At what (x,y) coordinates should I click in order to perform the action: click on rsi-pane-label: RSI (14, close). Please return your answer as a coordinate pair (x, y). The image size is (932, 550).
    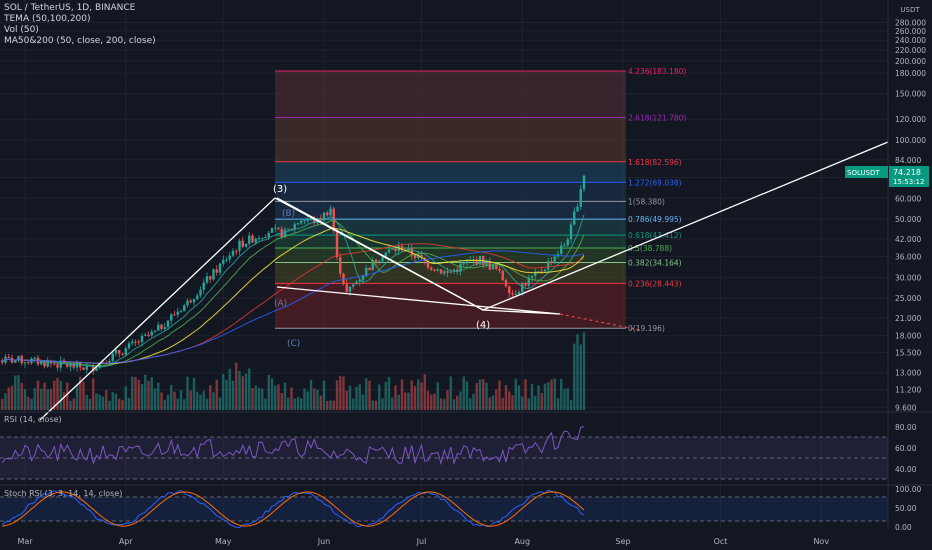
    Looking at the image, I should click on (33, 419).